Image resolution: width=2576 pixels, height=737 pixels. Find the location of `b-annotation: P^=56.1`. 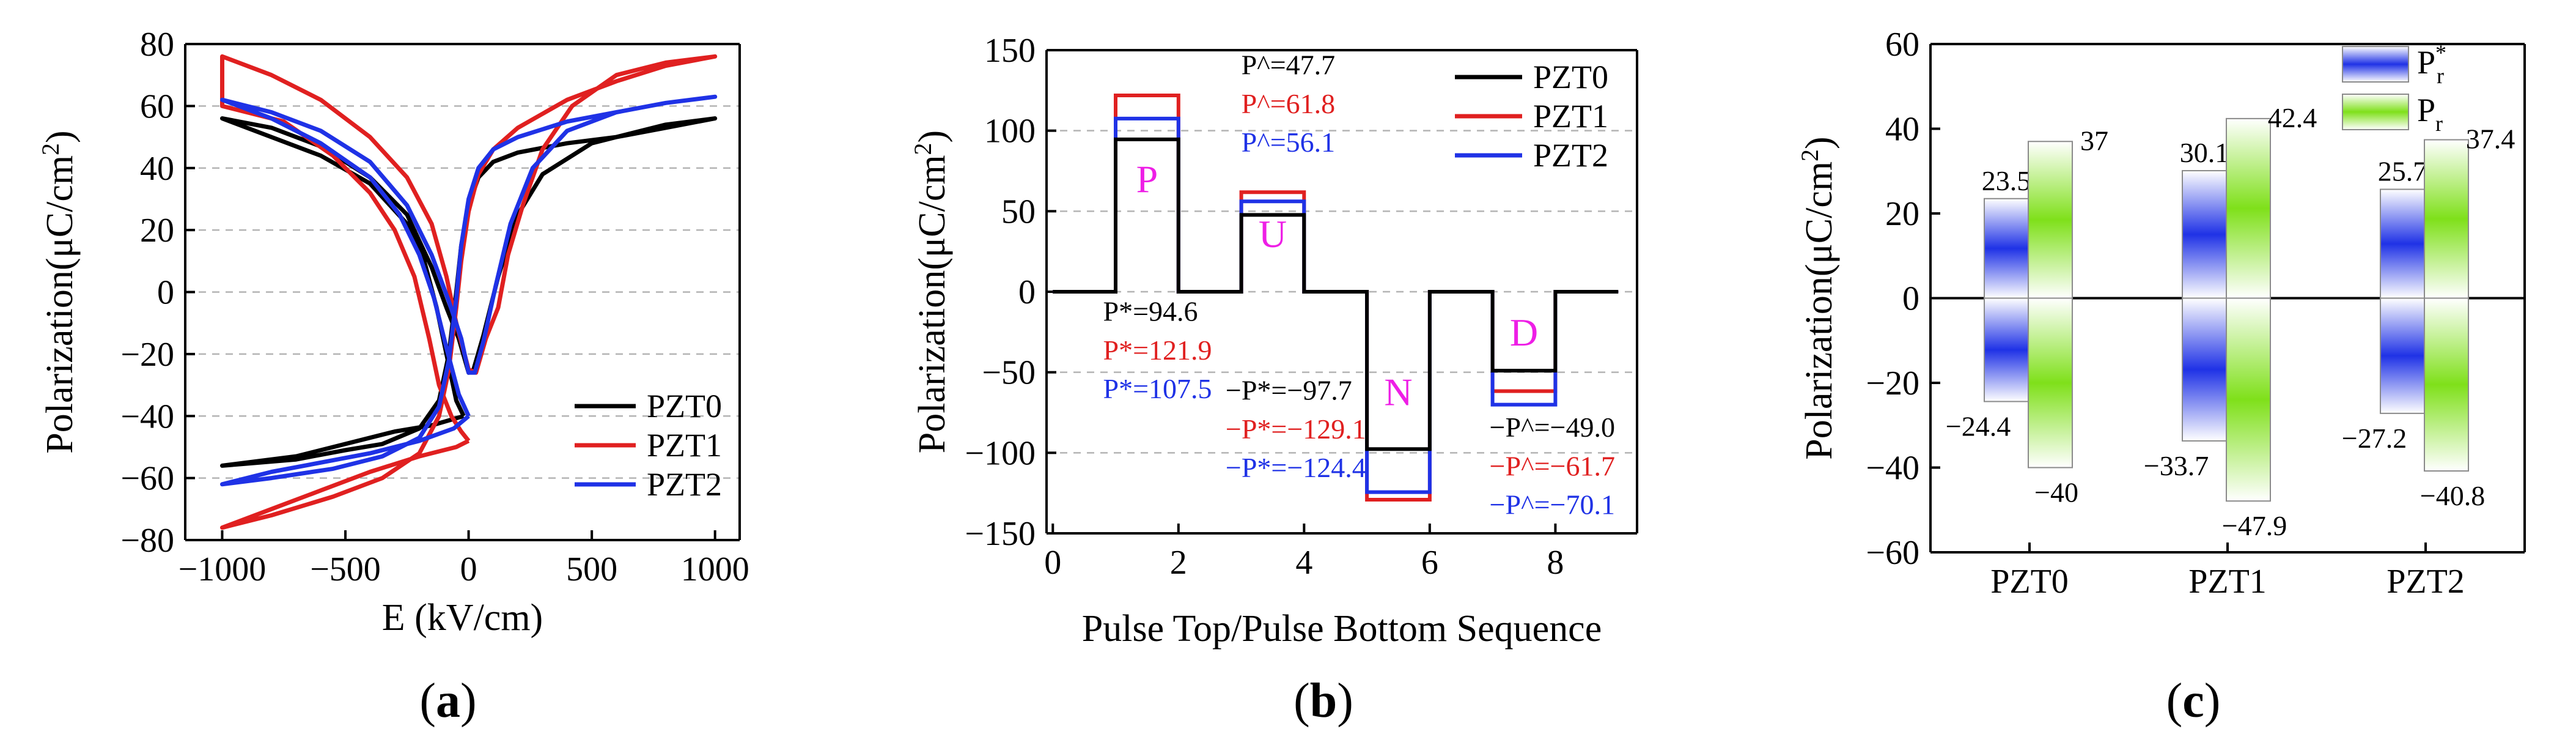

b-annotation: P^=56.1 is located at coordinates (1289, 142).